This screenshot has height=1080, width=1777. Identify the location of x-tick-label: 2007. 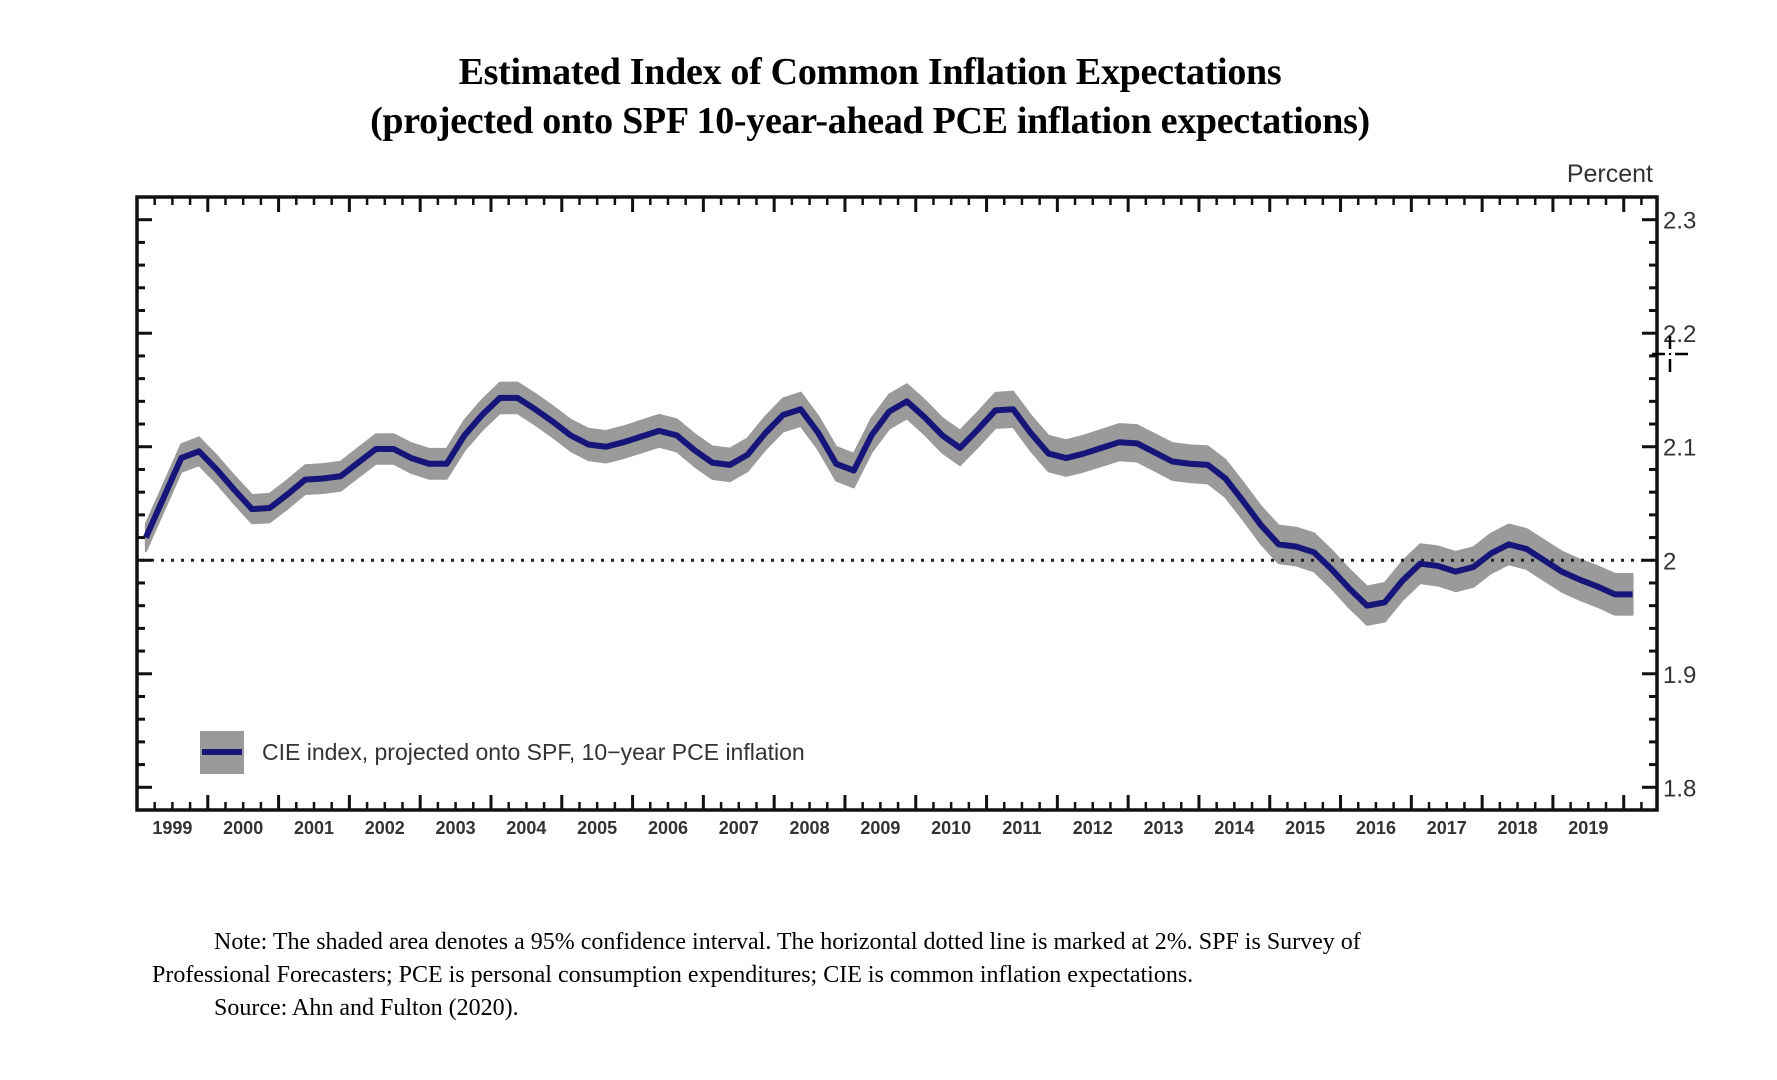
(739, 828).